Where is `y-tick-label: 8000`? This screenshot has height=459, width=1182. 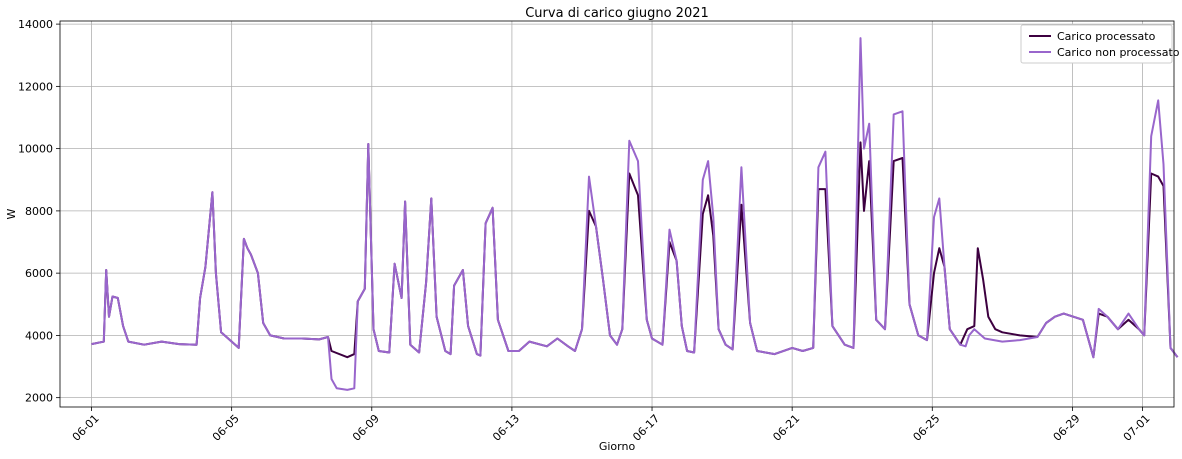
y-tick-label: 8000 is located at coordinates (39, 211).